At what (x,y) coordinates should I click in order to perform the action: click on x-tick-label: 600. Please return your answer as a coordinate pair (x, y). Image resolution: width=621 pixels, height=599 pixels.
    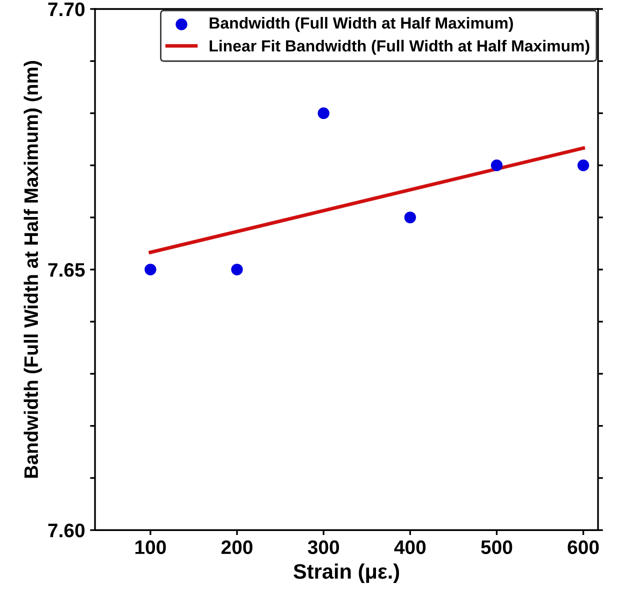
    Looking at the image, I should click on (583, 547).